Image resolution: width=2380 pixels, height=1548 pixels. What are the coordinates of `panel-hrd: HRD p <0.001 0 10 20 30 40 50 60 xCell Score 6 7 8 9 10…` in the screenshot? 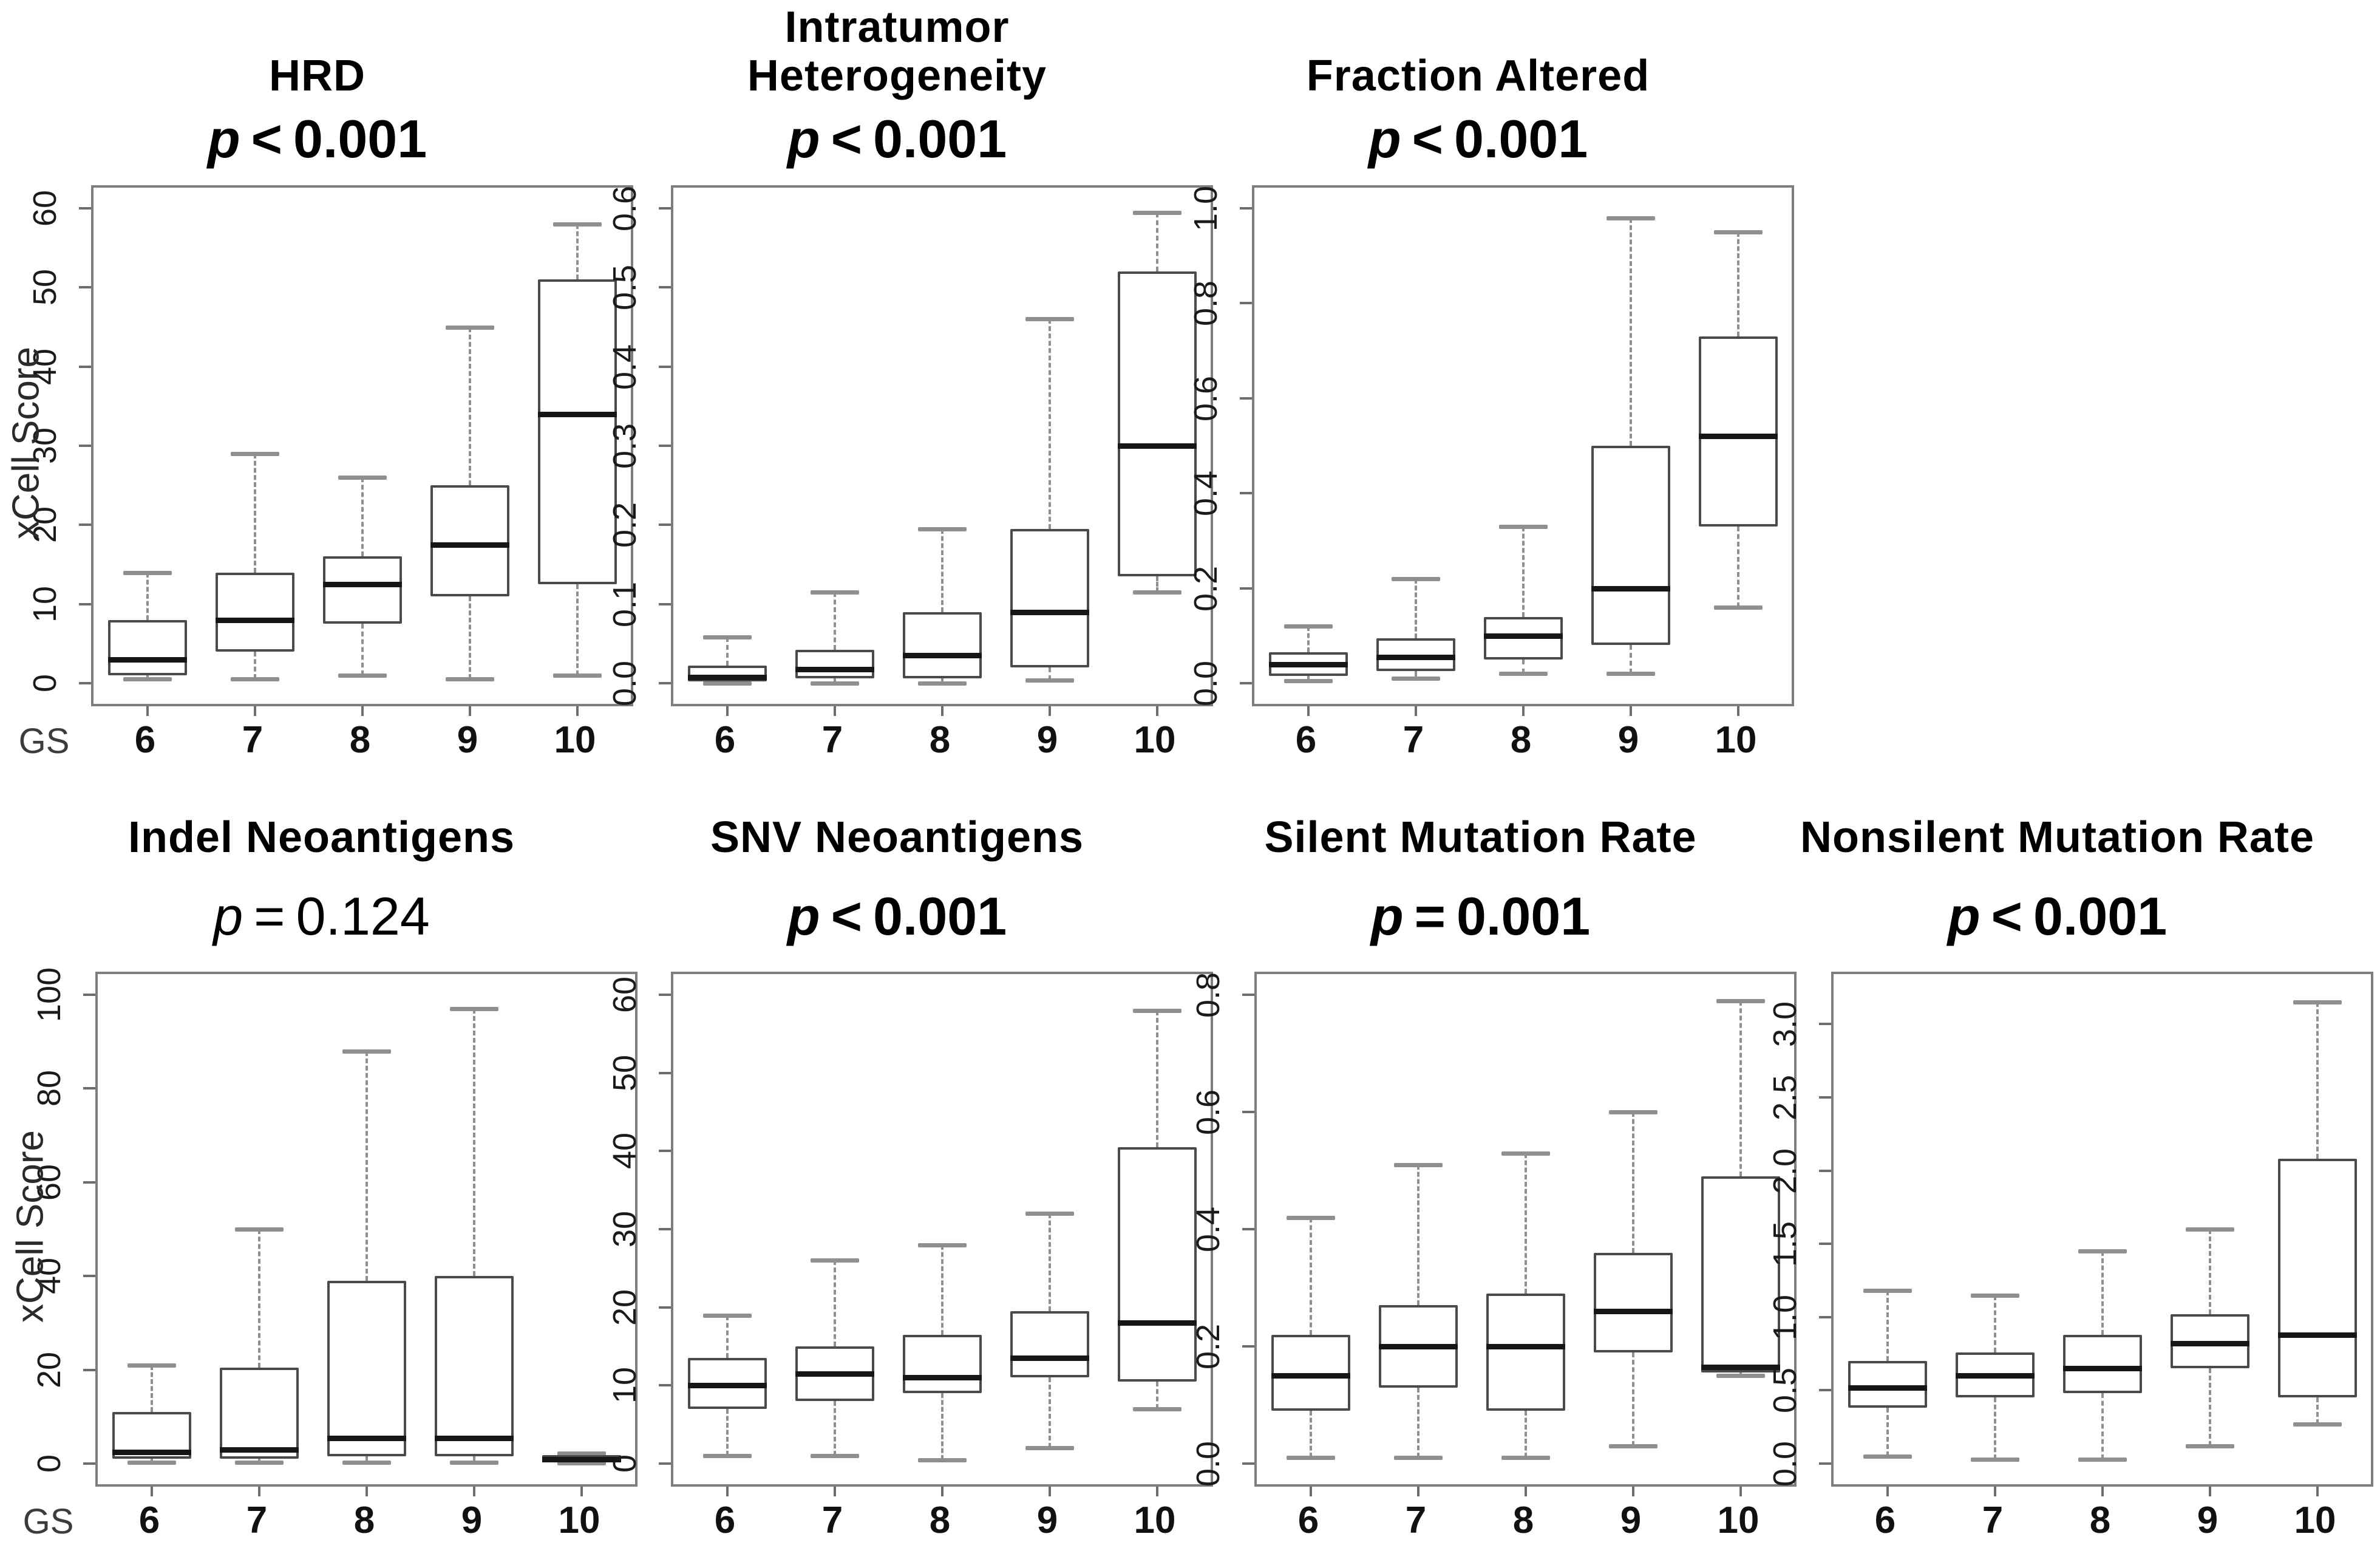 It's located at (317, 394).